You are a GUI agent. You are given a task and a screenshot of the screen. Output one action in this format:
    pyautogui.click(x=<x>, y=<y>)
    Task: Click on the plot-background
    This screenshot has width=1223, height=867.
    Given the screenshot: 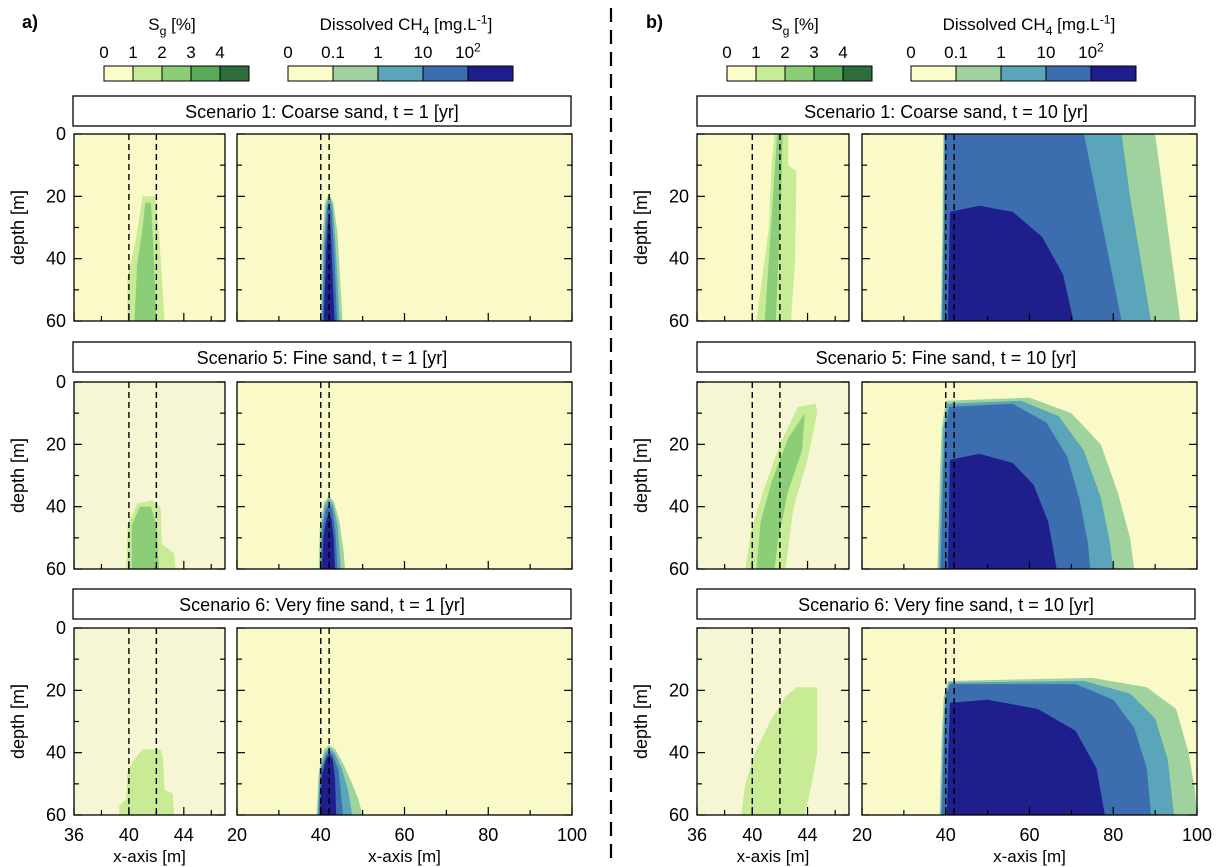 What is the action you would take?
    pyautogui.click(x=404, y=227)
    